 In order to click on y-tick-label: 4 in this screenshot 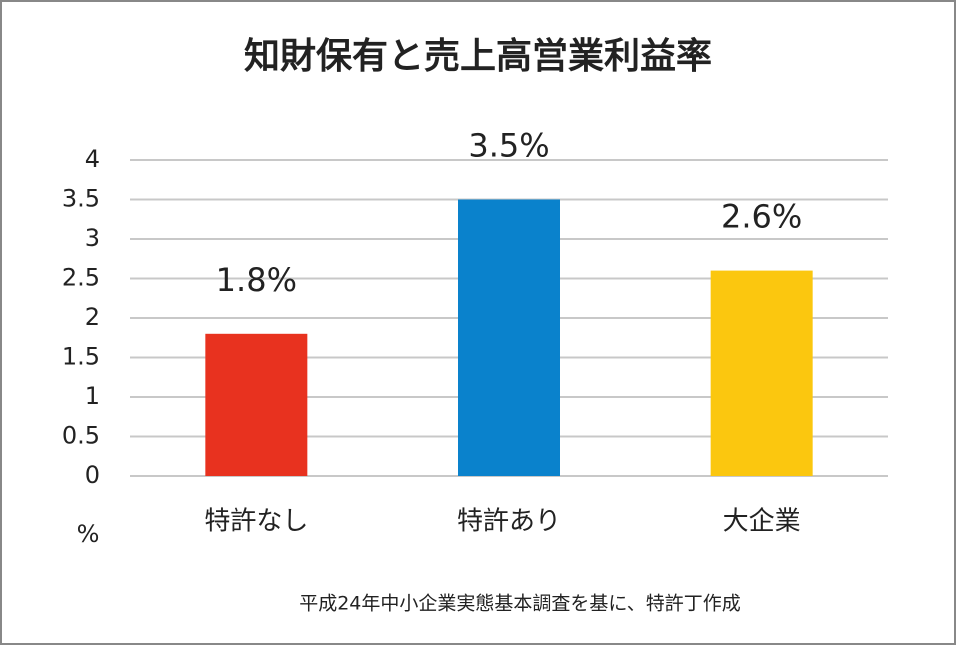, I will do `click(92, 159)`.